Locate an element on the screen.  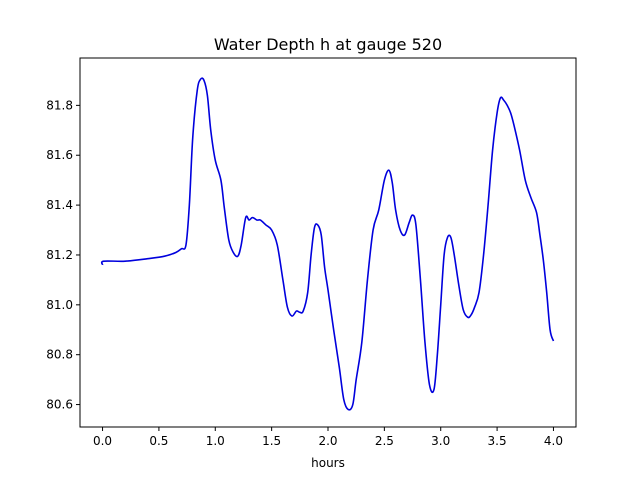
x-tick-label: 3.0 is located at coordinates (440, 441).